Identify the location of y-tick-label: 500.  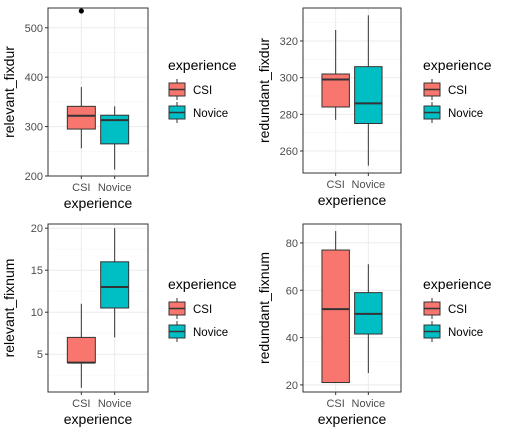
(34, 29).